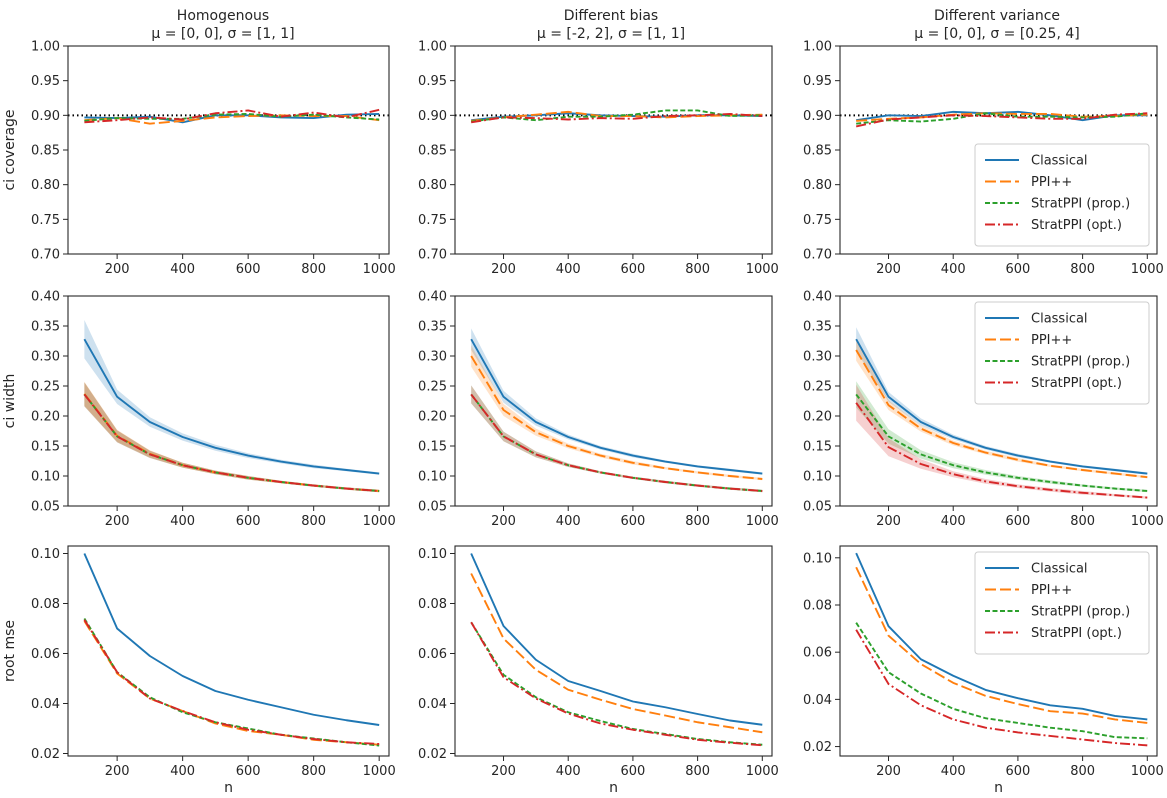  Describe the element at coordinates (432, 417) in the screenshot. I see `y-tick-label: 0.20` at that location.